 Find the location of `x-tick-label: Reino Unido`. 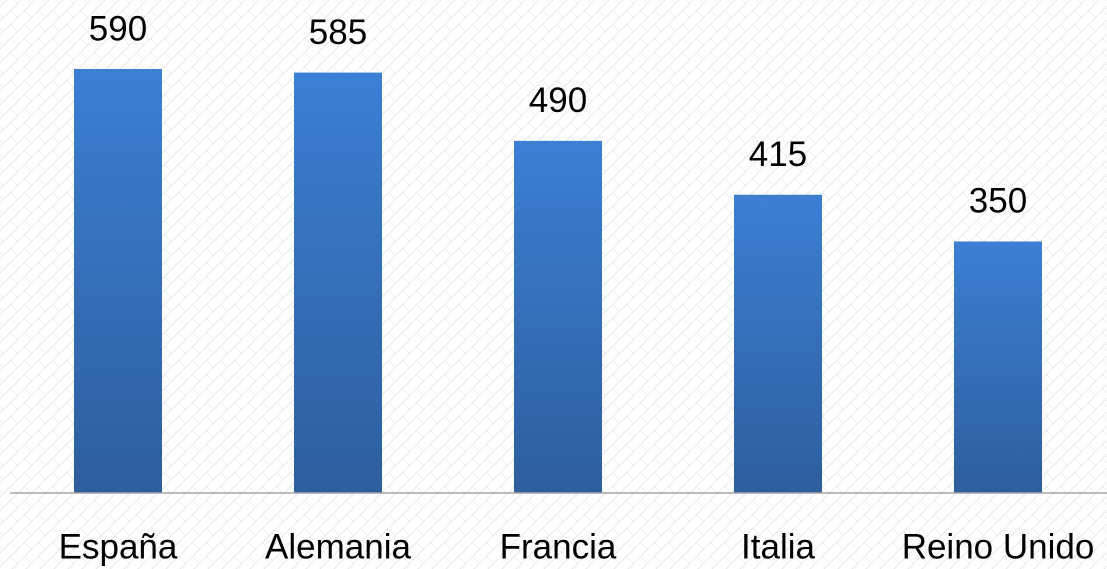

x-tick-label: Reino Unido is located at coordinates (998, 546).